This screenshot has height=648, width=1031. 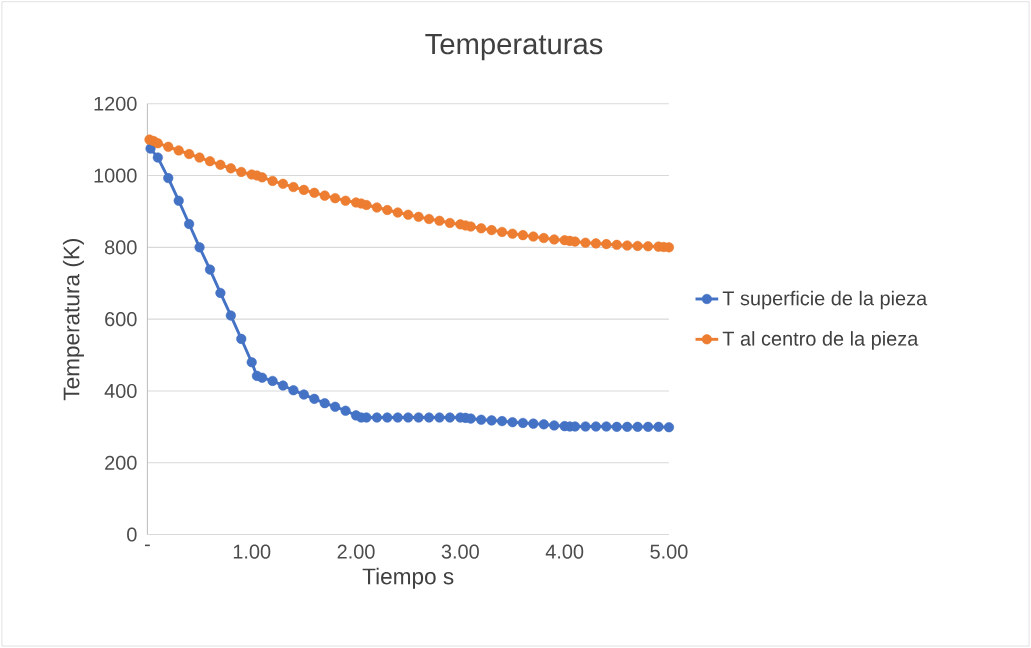 I want to click on y-tick-label: 1200, so click(x=115, y=103).